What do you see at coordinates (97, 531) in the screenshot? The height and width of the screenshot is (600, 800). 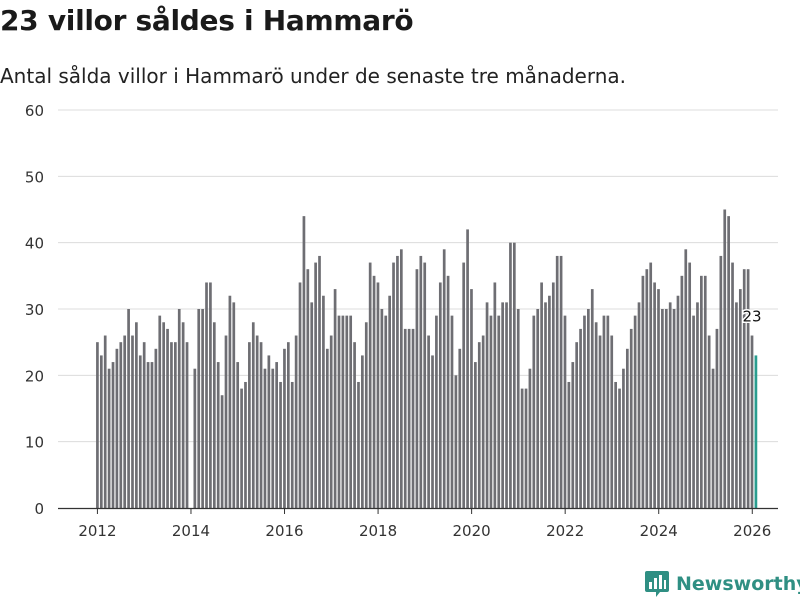 I see `x-tick-label: 2012` at bounding box center [97, 531].